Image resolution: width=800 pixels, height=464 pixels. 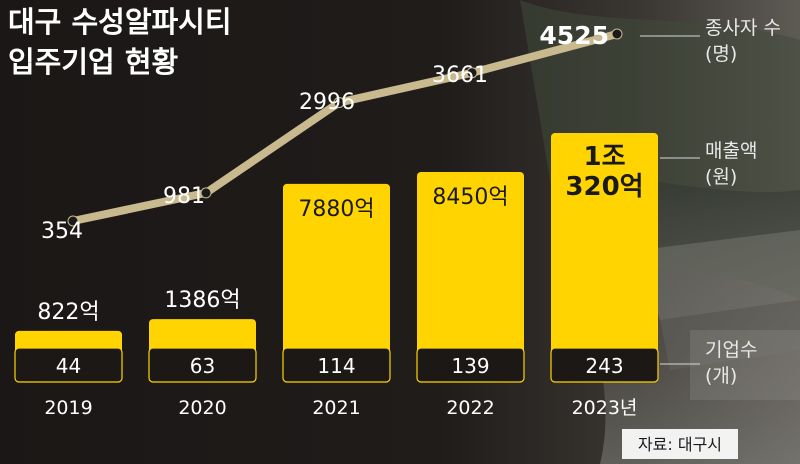 I want to click on legend: 종사자 수 (명) 매출액 (원) 기업수 (개), so click(x=710, y=202).